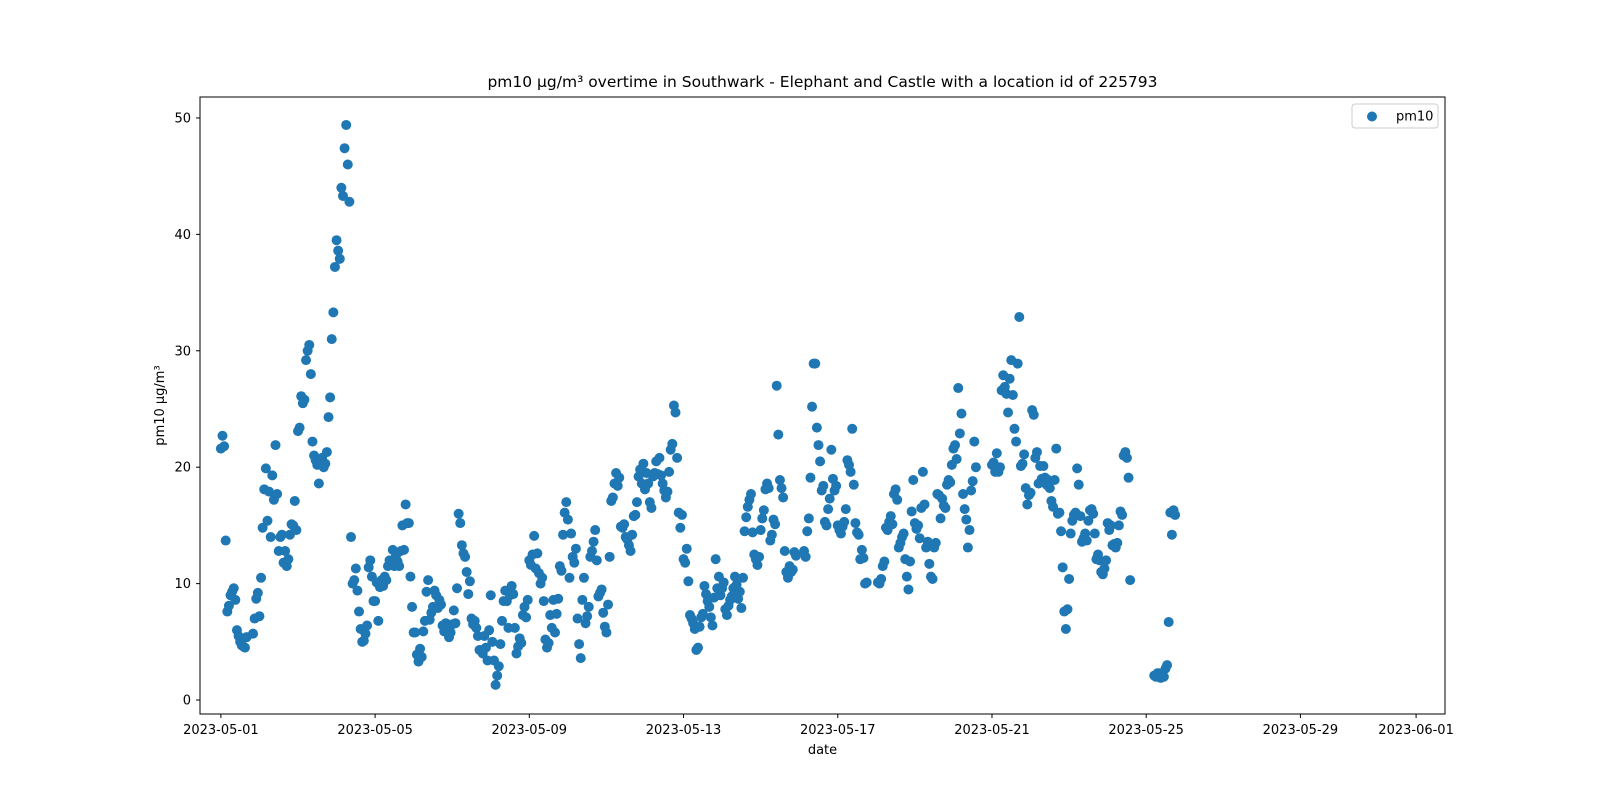 This screenshot has width=1600, height=800. I want to click on x-tick-label: 2023-05-05, so click(375, 730).